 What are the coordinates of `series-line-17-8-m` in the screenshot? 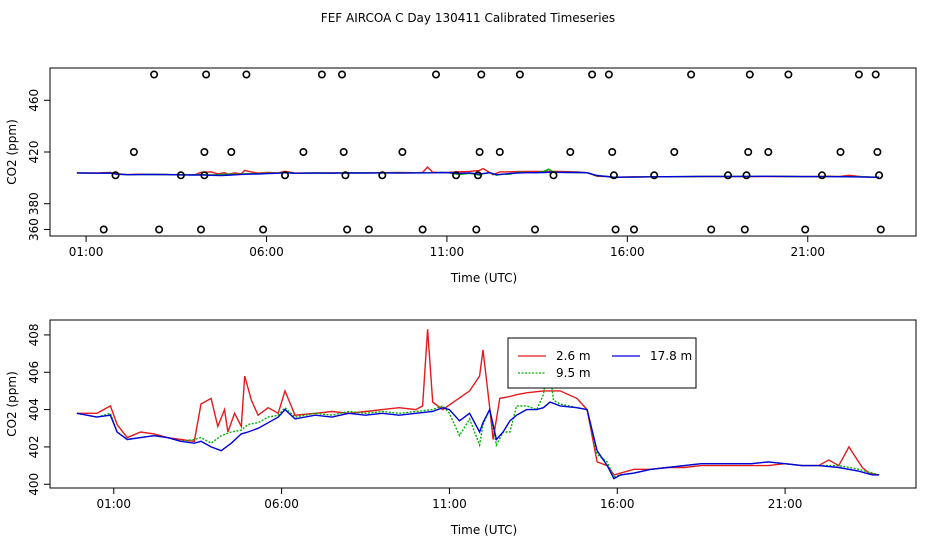 It's located at (478, 440).